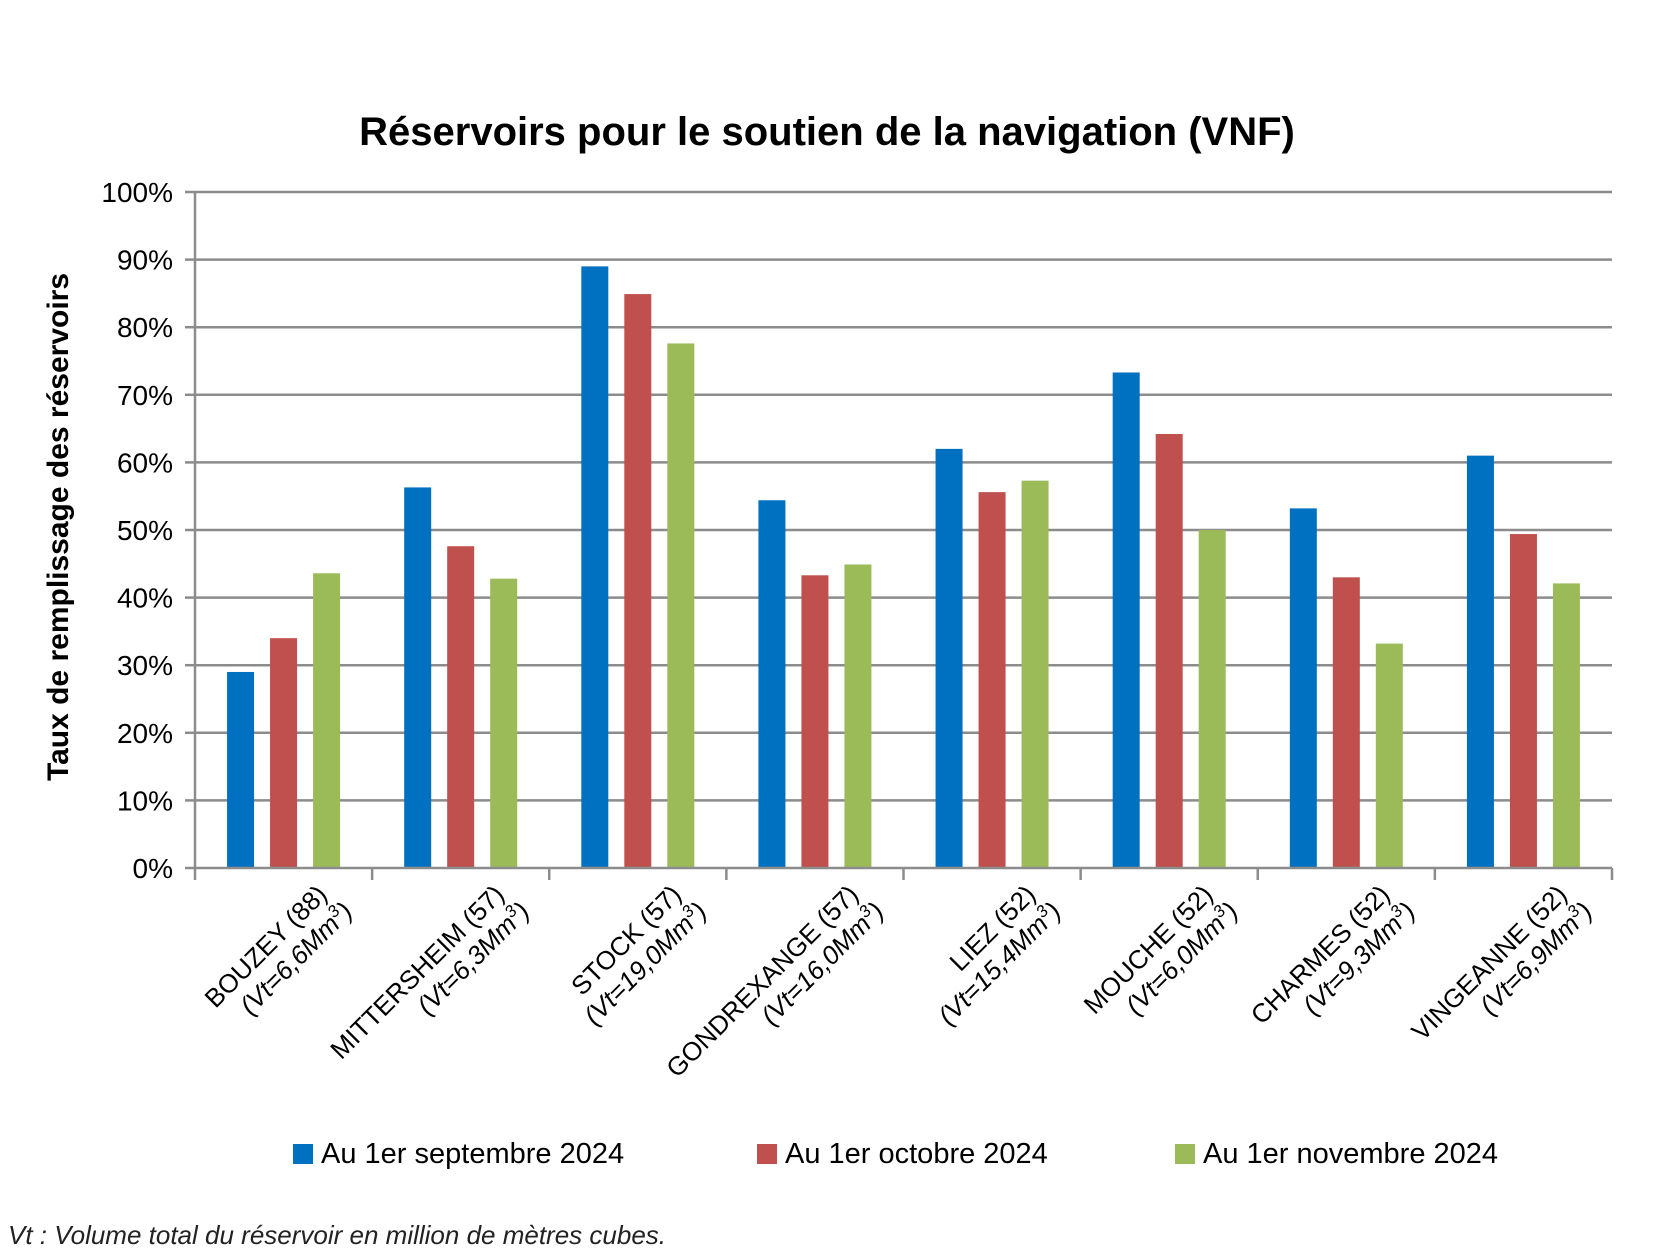 The image size is (1667, 1251). Describe the element at coordinates (145, 598) in the screenshot. I see `y-tick-label: 40%` at that location.